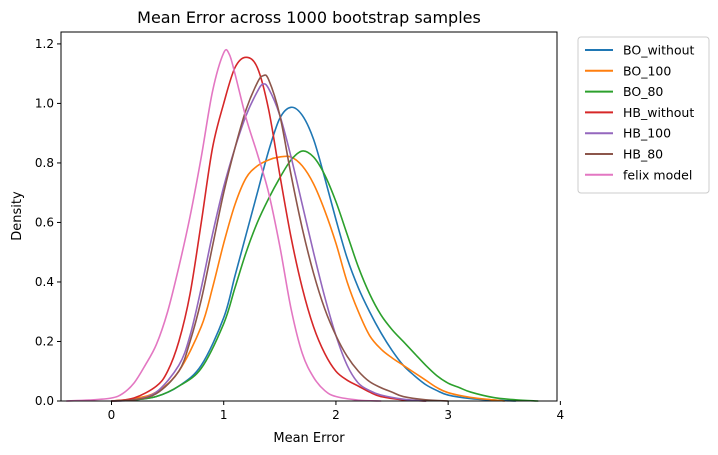  Describe the element at coordinates (224, 415) in the screenshot. I see `x-tick-label: 1` at that location.